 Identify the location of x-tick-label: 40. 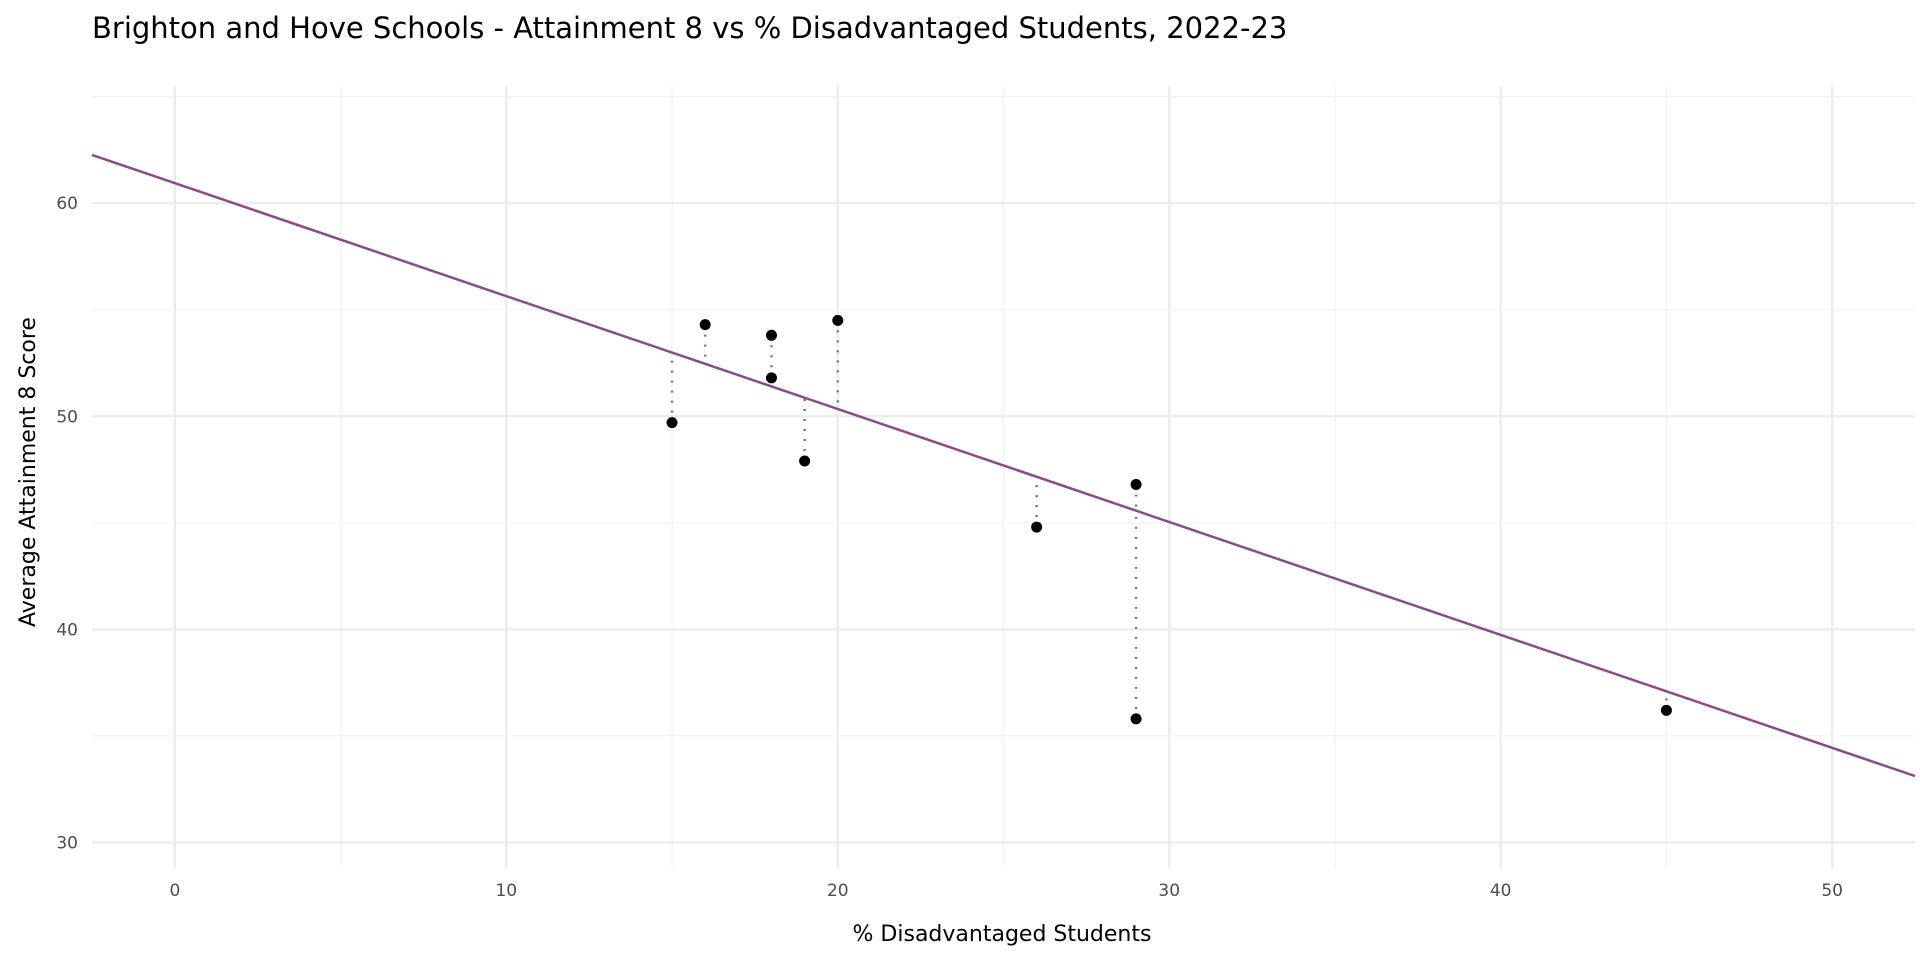
(1501, 891).